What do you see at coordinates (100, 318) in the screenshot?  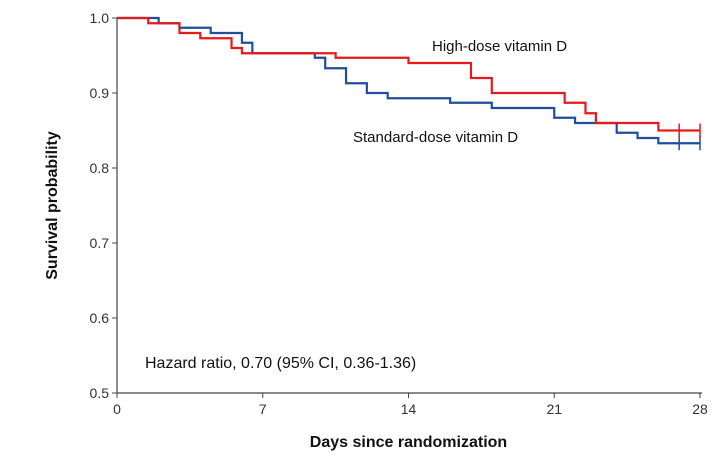 I see `y-tick-label: 0.6` at bounding box center [100, 318].